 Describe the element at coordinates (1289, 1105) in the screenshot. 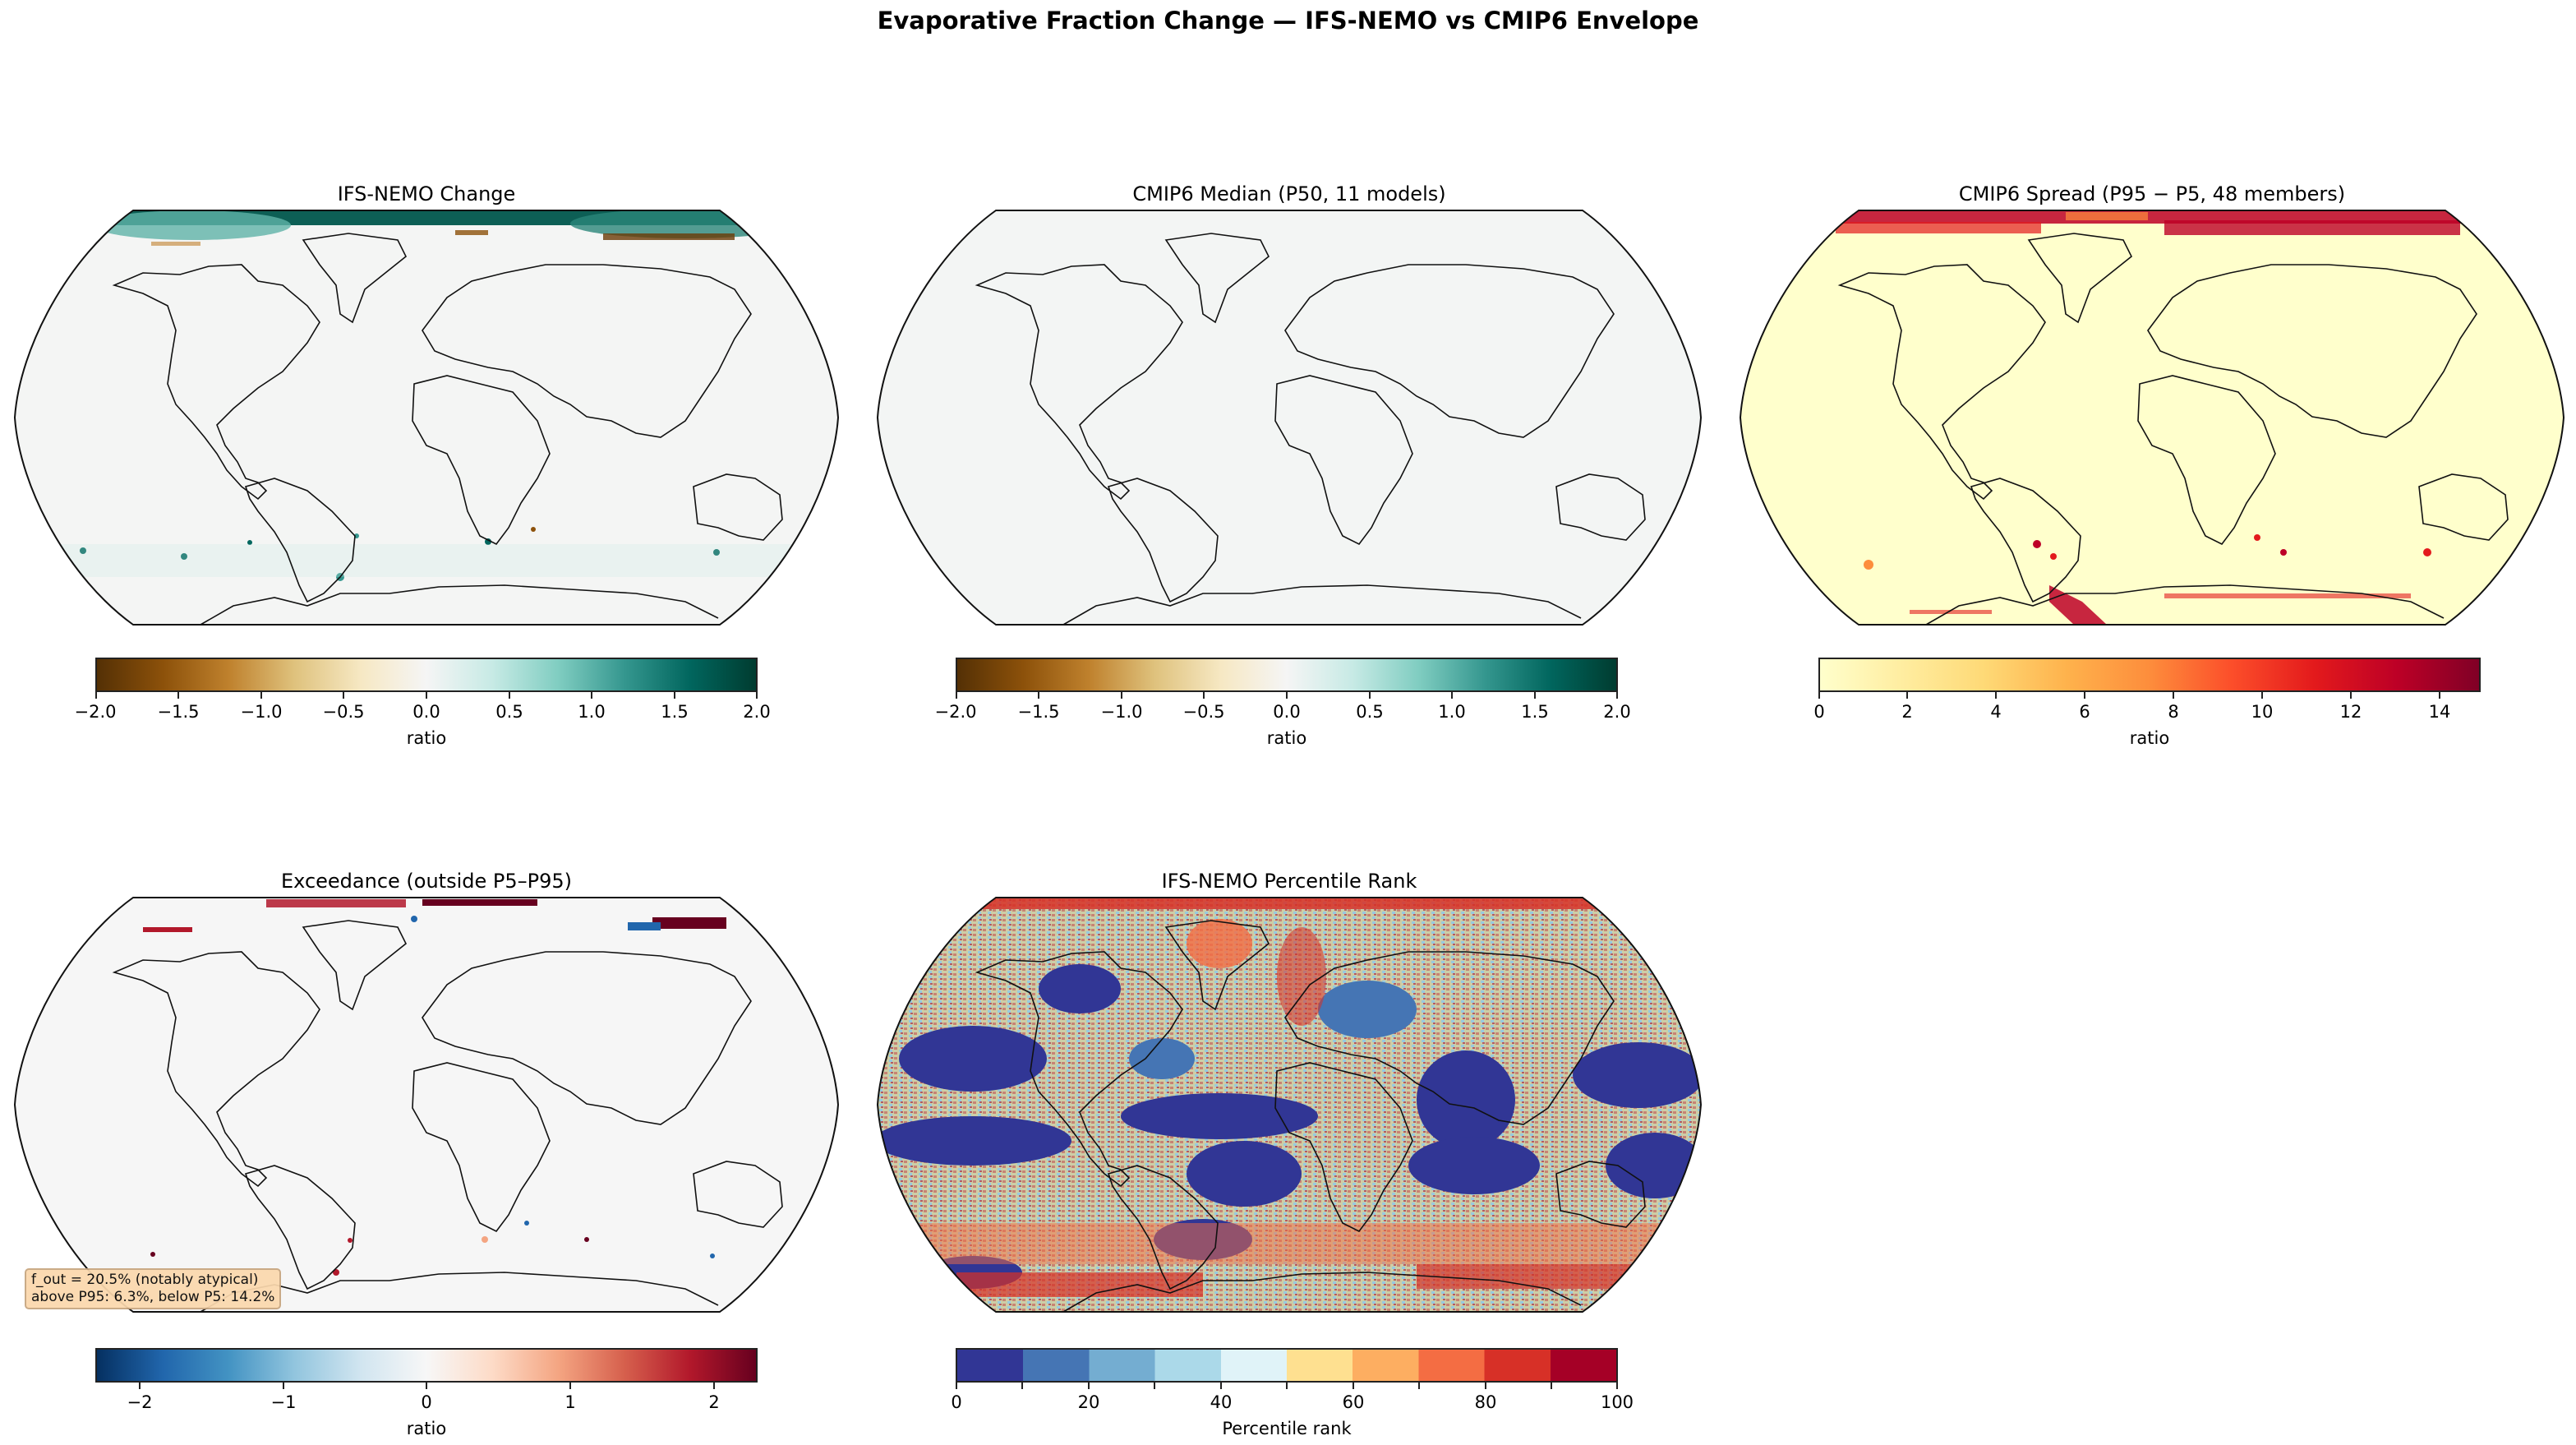

I see `map-percentile-rank` at that location.